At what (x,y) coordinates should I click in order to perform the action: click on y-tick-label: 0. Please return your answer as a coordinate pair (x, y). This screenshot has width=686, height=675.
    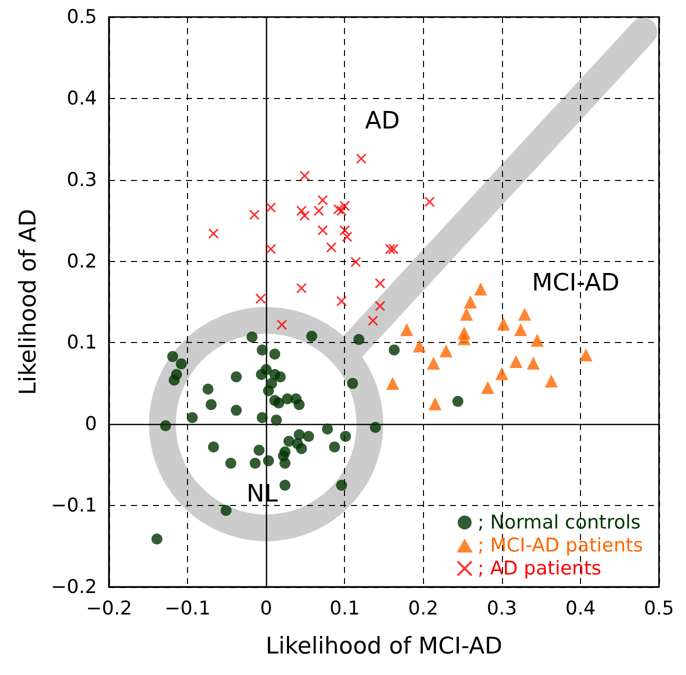
    Looking at the image, I should click on (90, 424).